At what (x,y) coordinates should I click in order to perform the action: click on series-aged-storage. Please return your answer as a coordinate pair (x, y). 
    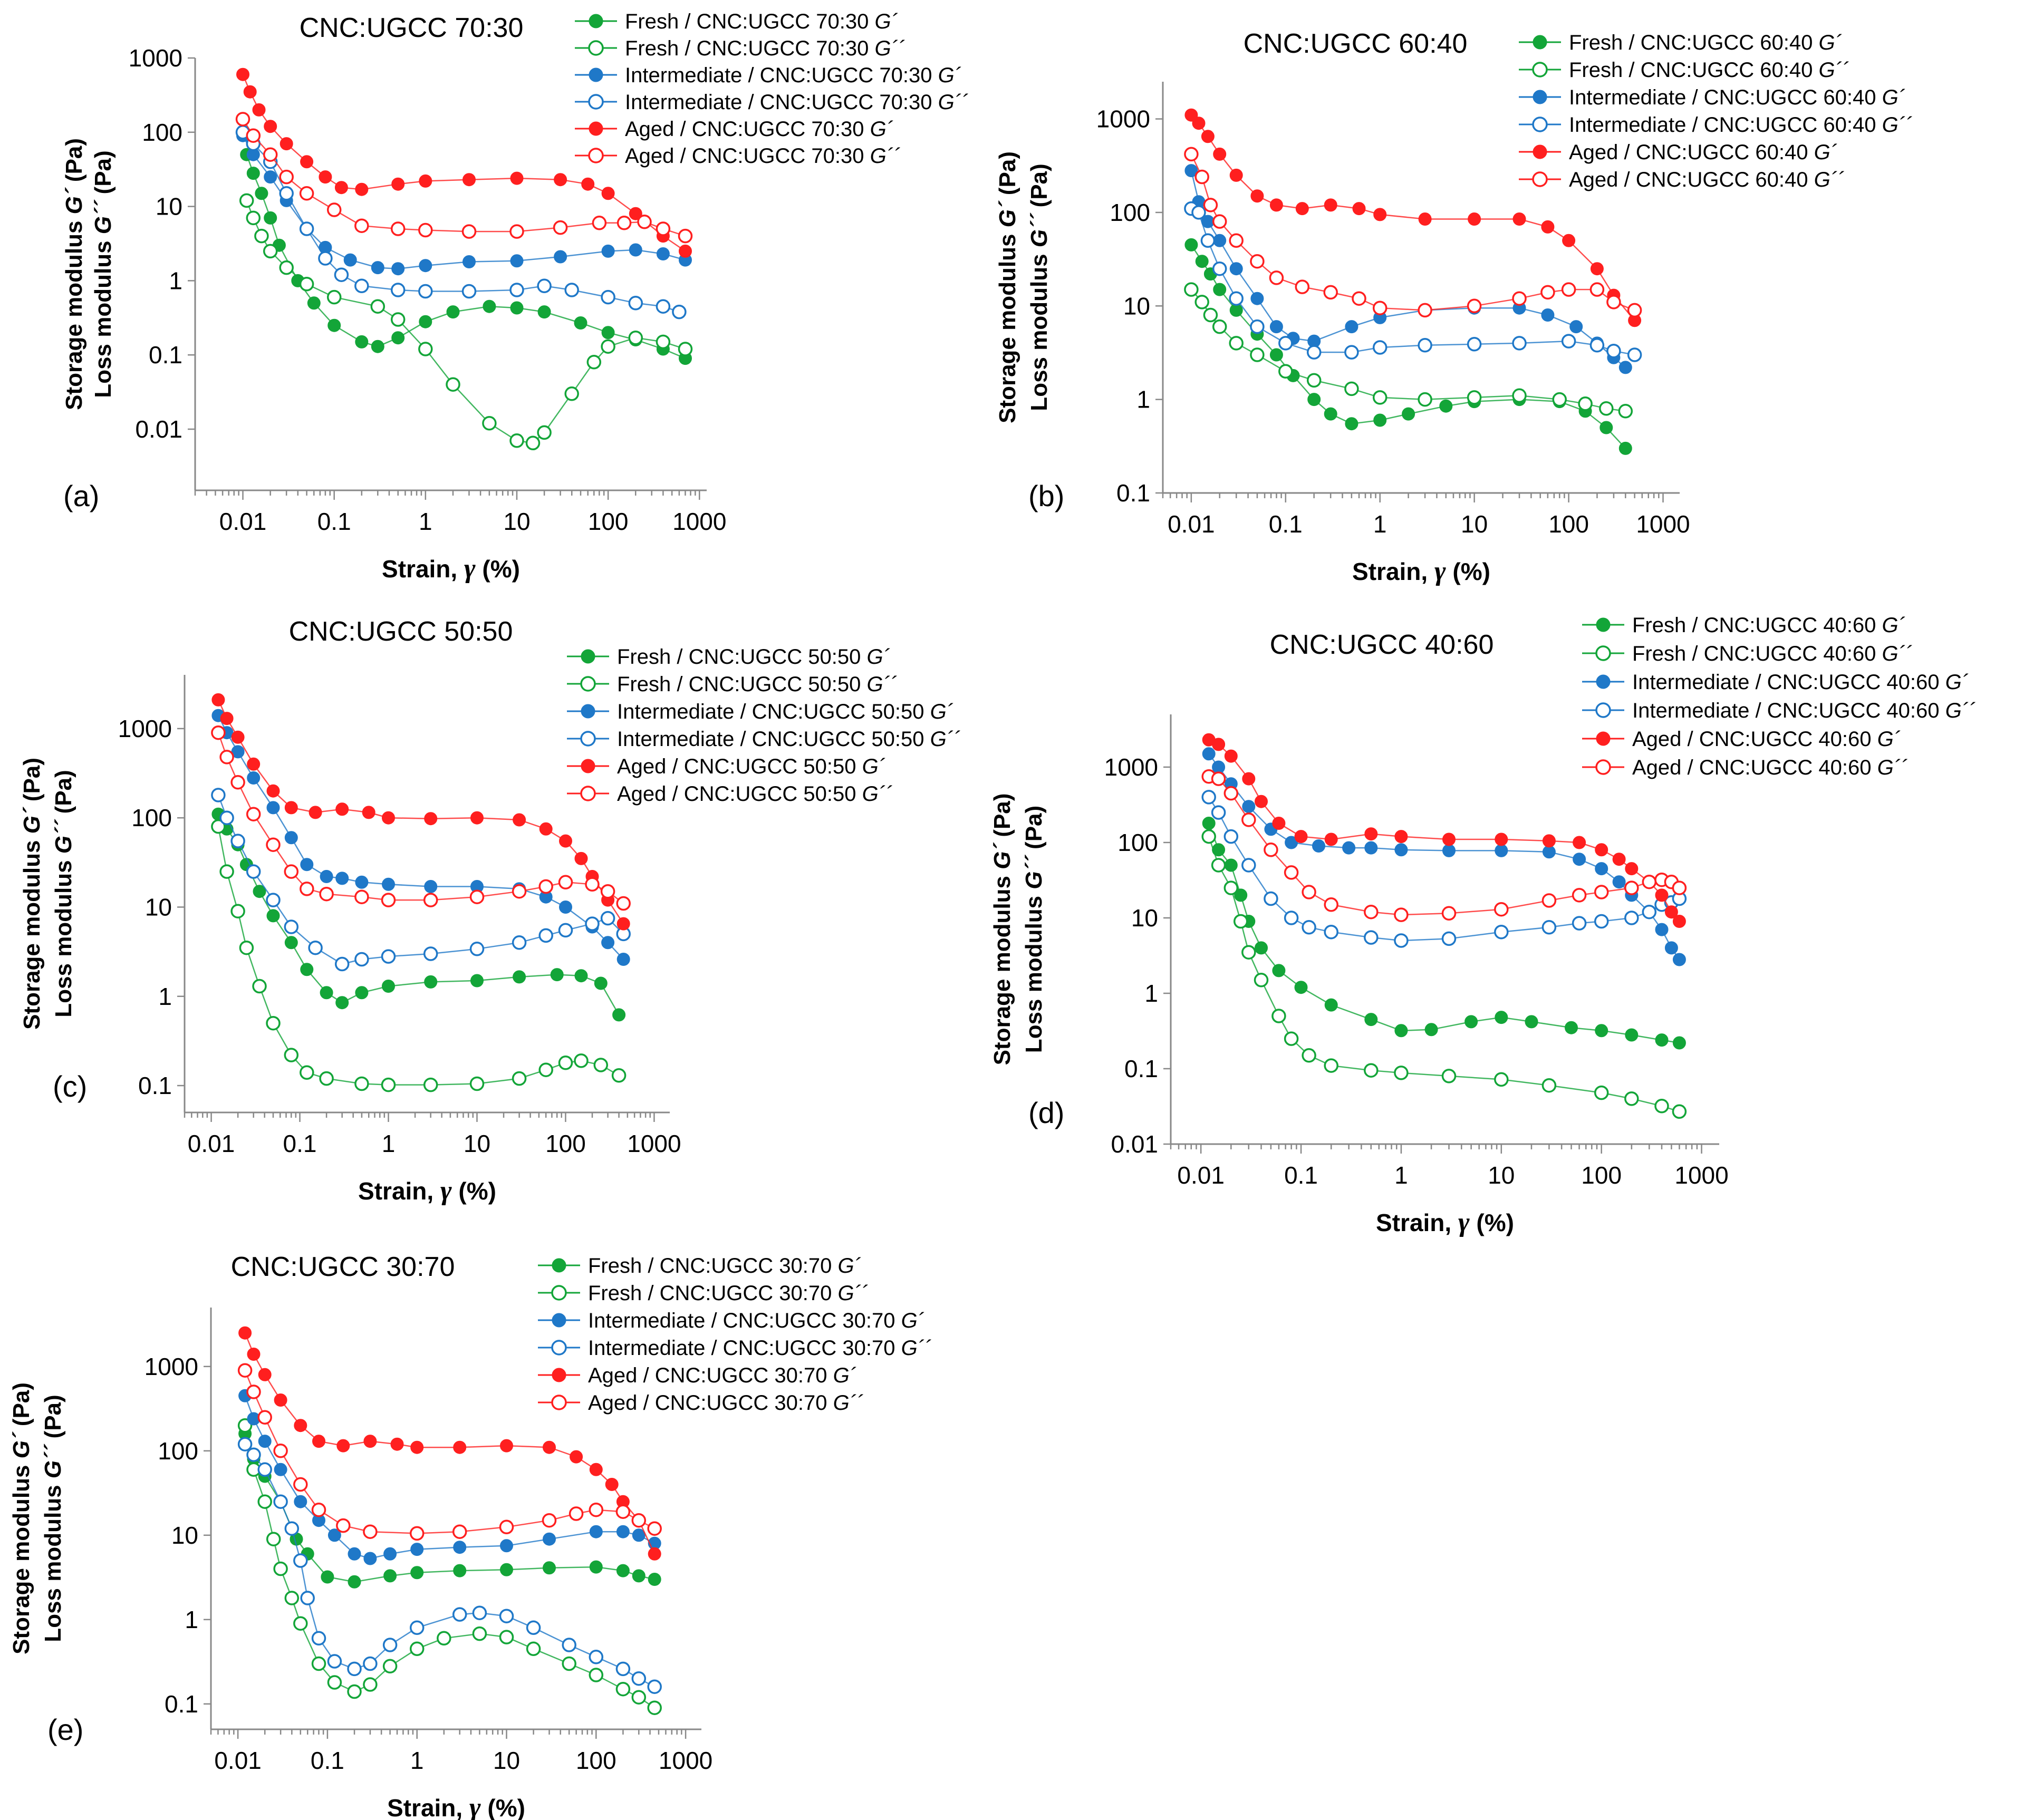
    Looking at the image, I should click on (449, 1443).